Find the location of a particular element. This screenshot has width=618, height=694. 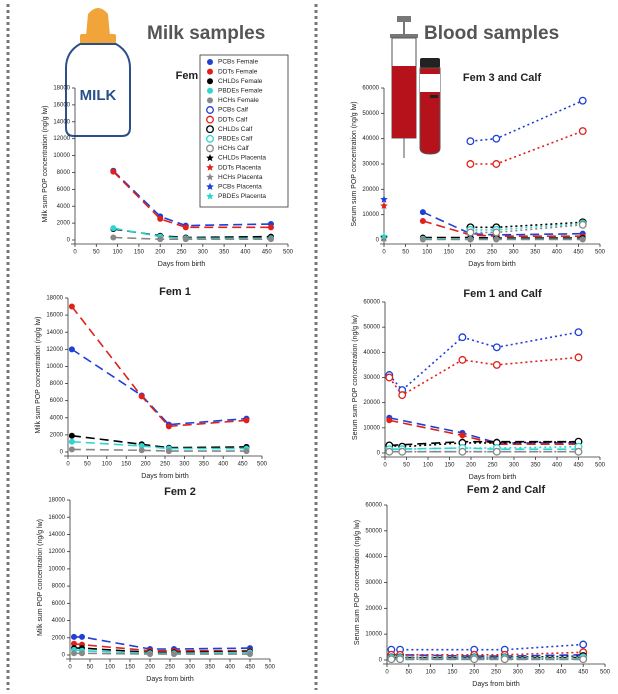

chart-title: Fem 2 is located at coordinates (180, 492).